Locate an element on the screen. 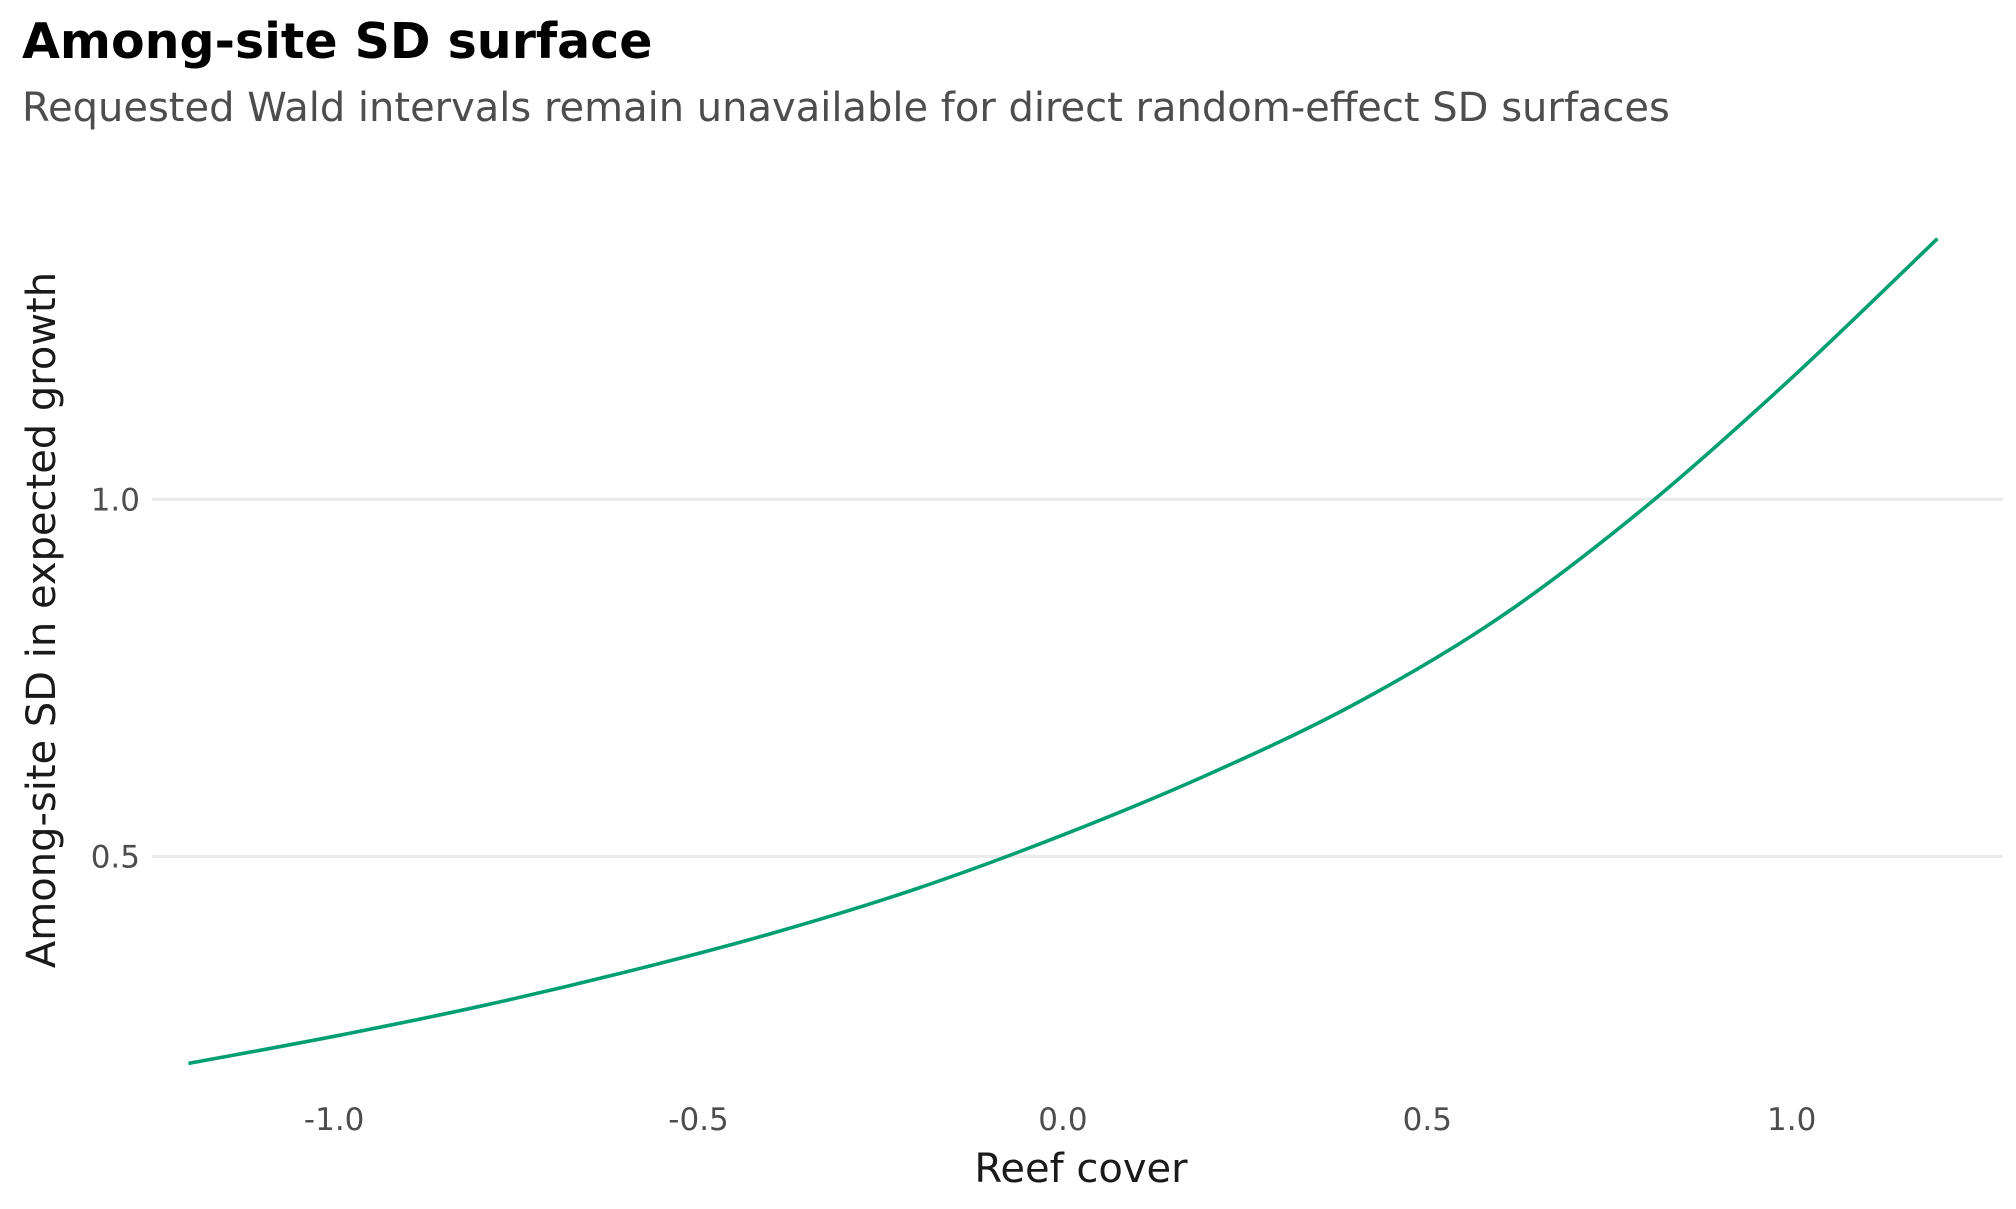  x-axis-ticks: -1.0 -0.5 0.0 0.5 1.0 is located at coordinates (1060, 1120).